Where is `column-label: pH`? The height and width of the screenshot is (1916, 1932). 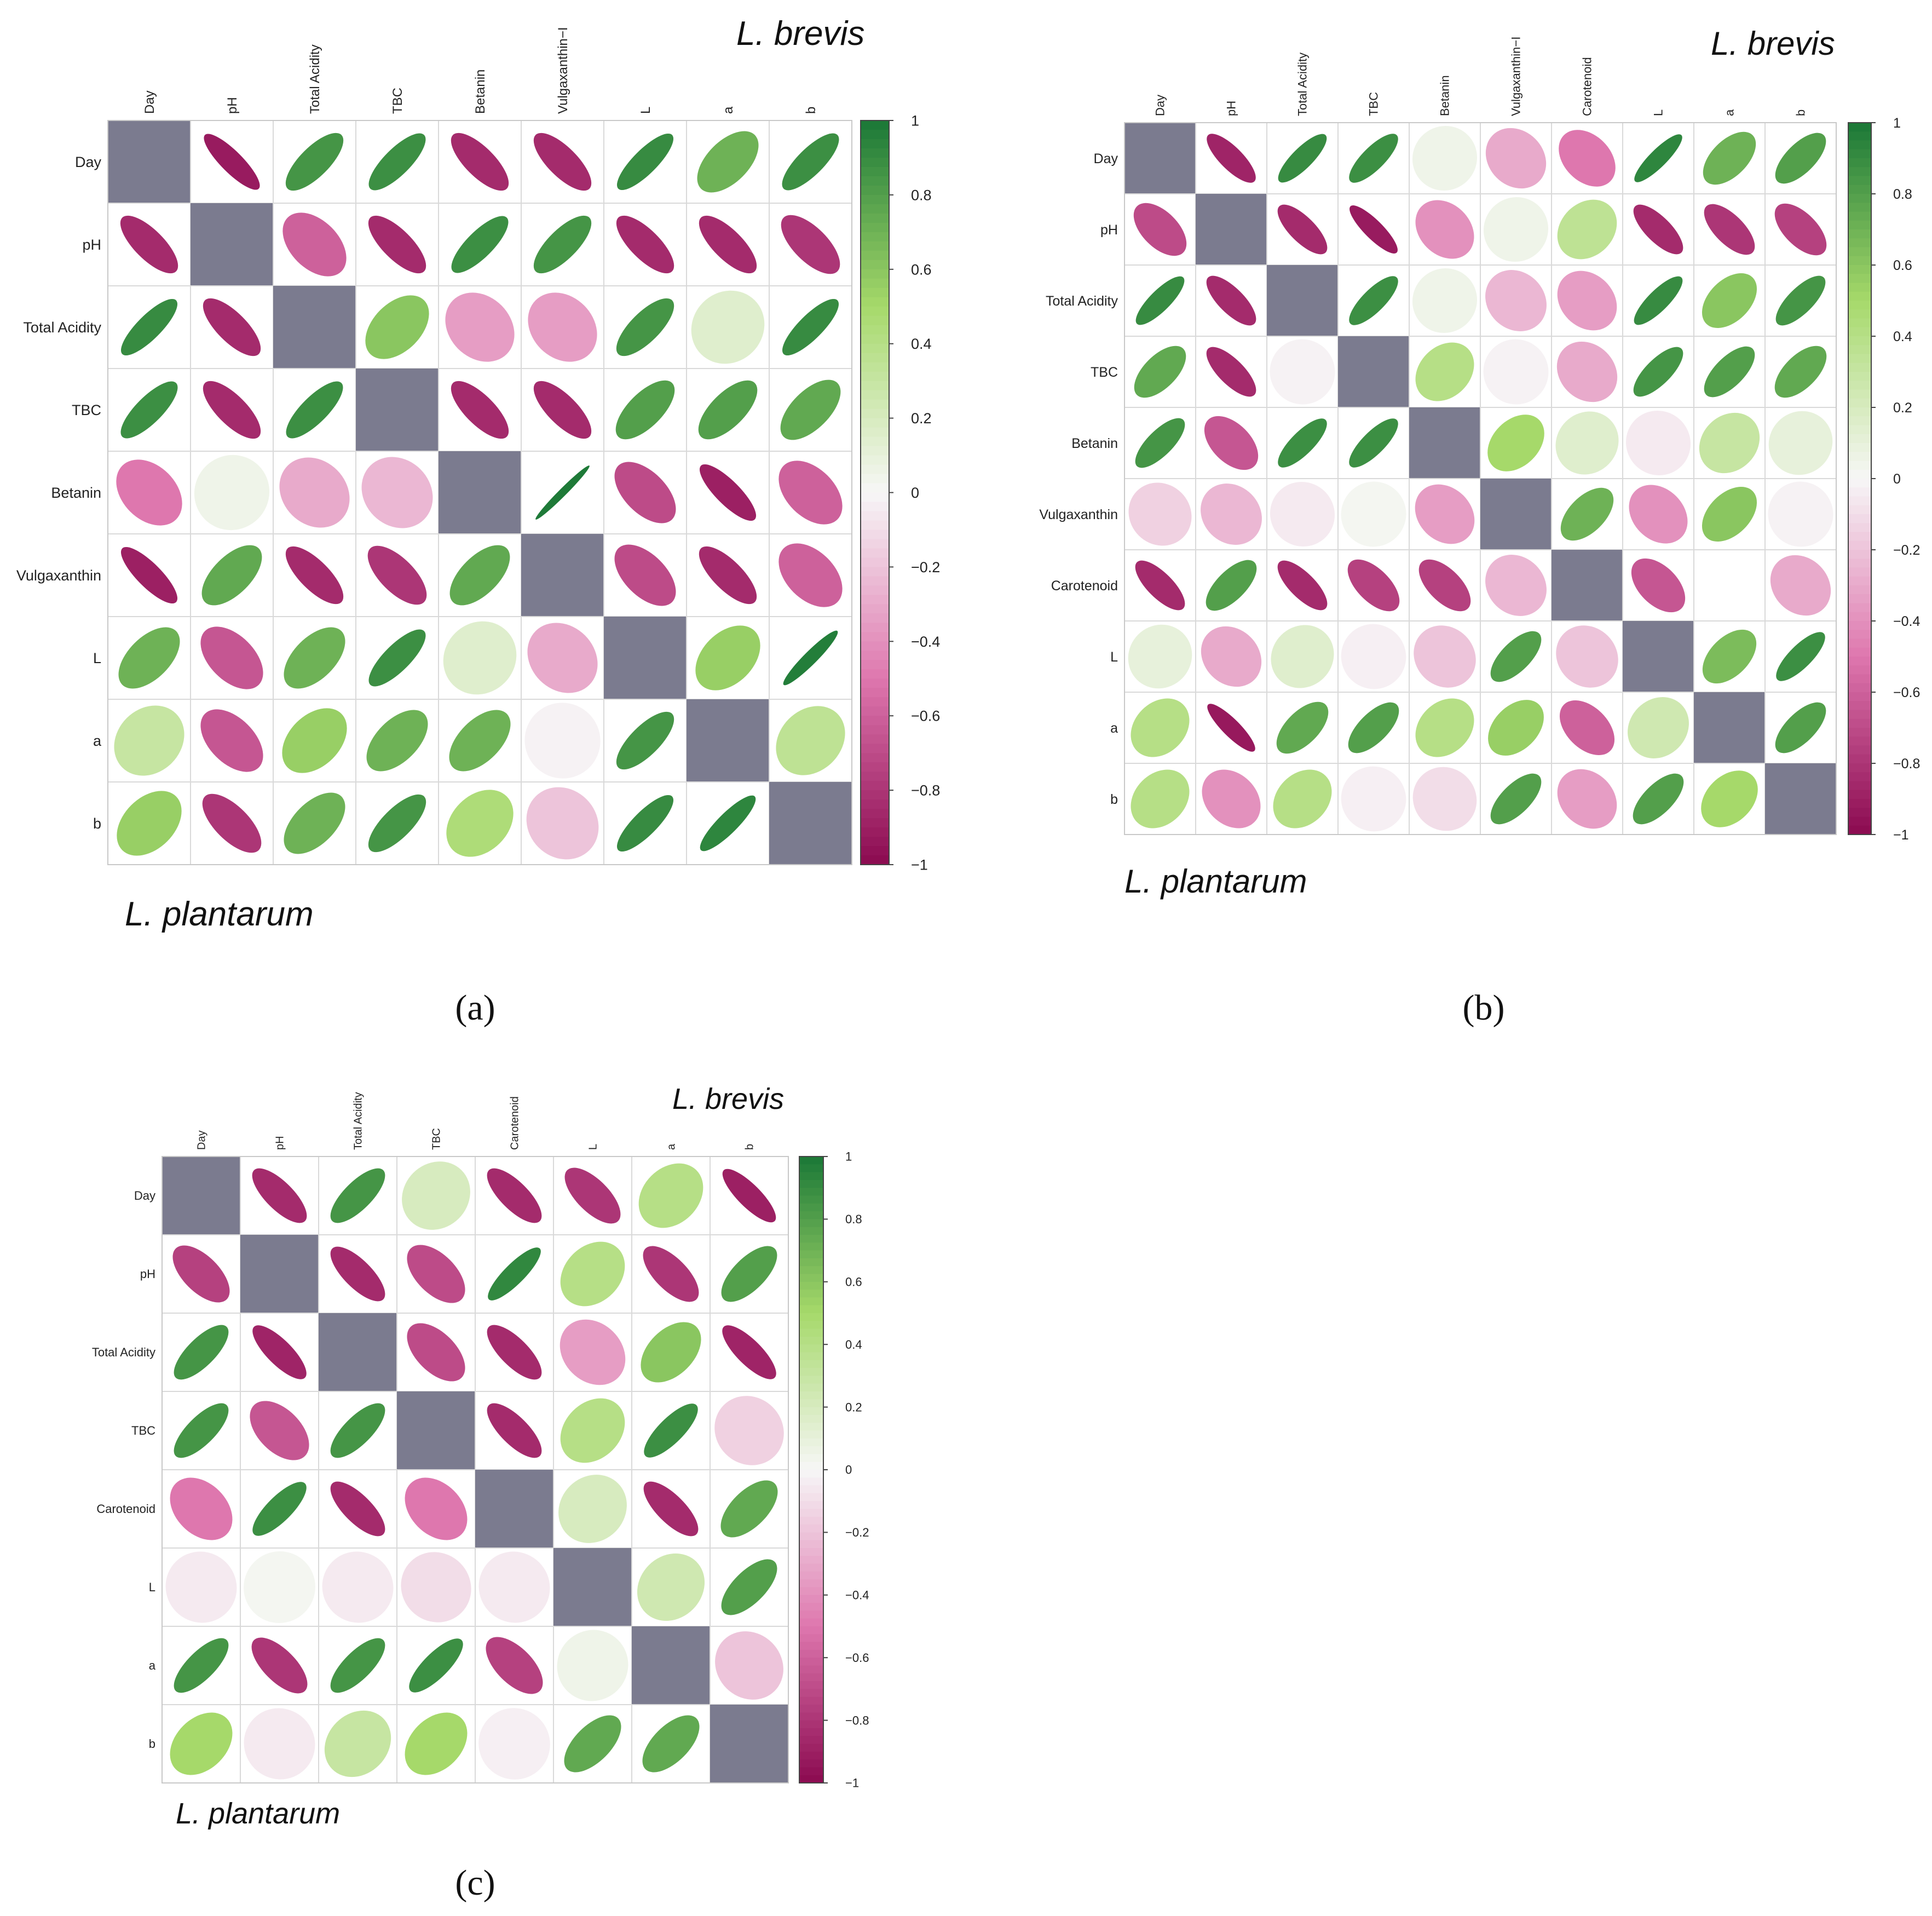 column-label: pH is located at coordinates (232, 106).